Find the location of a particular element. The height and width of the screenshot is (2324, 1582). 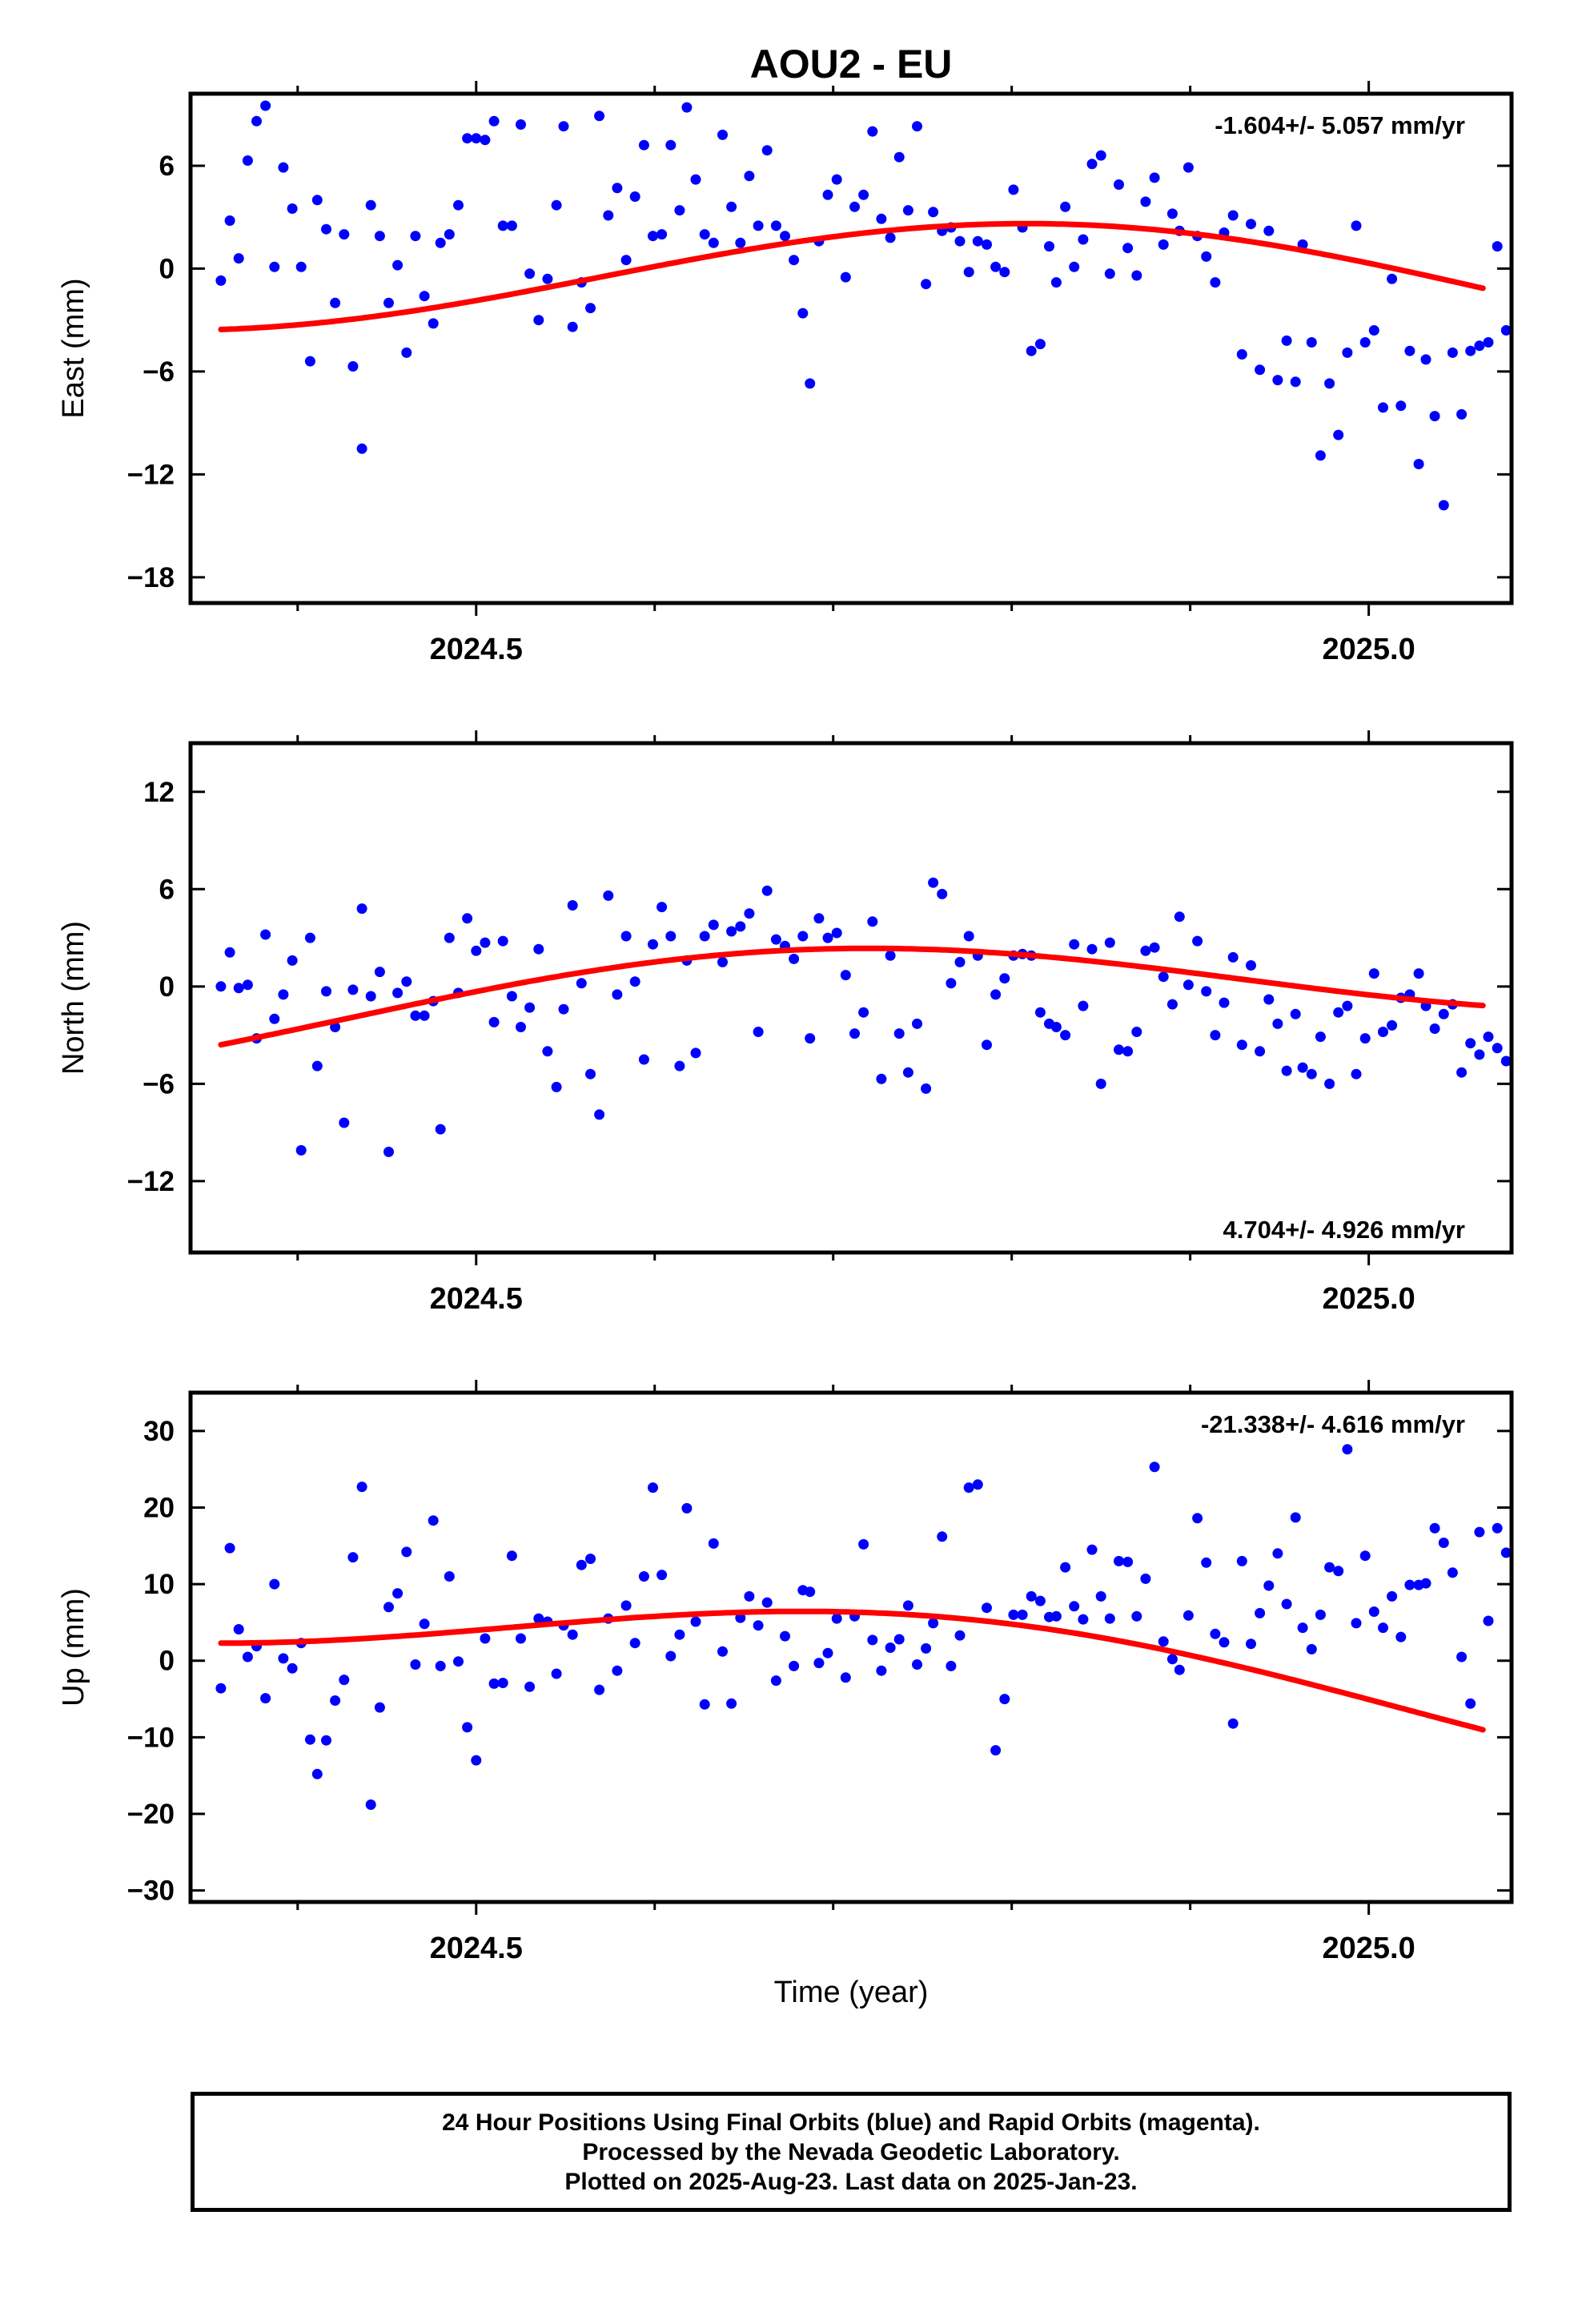

up-xtick-label: 2024.5 is located at coordinates (476, 1949).